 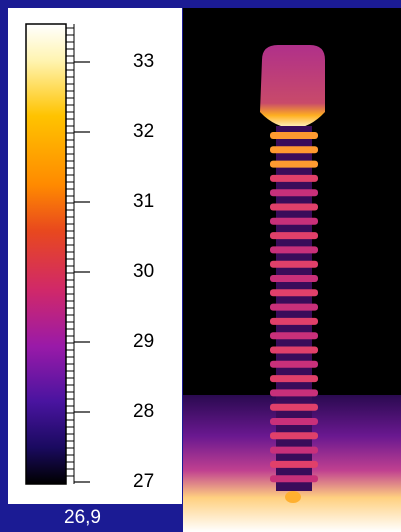 I want to click on scale-tick-label: 33, so click(x=143, y=61).